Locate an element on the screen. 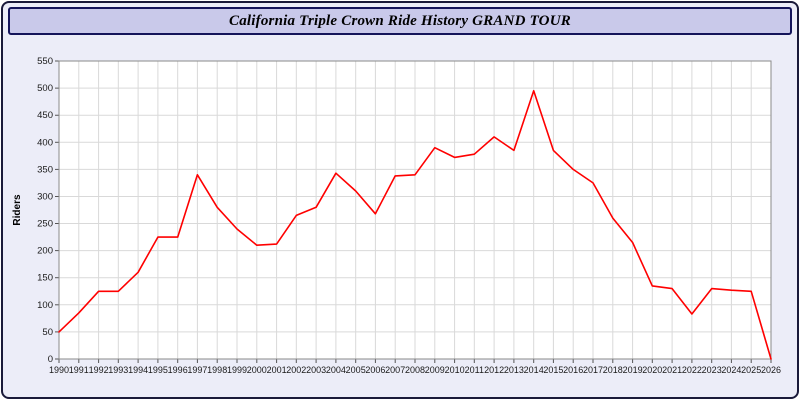 The width and height of the screenshot is (800, 400). svg-text: 550 is located at coordinates (45, 61).